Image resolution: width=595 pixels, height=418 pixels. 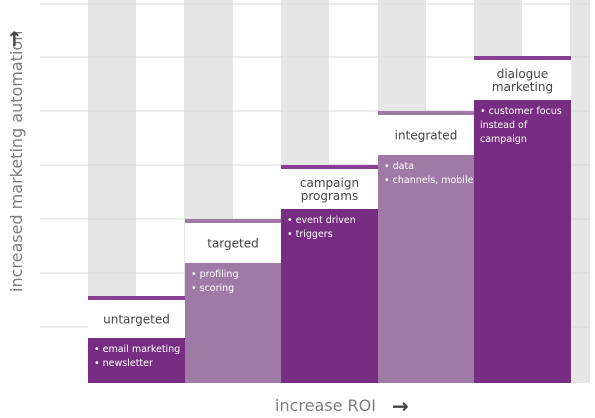 I want to click on step-title: untargeted, so click(x=136, y=320).